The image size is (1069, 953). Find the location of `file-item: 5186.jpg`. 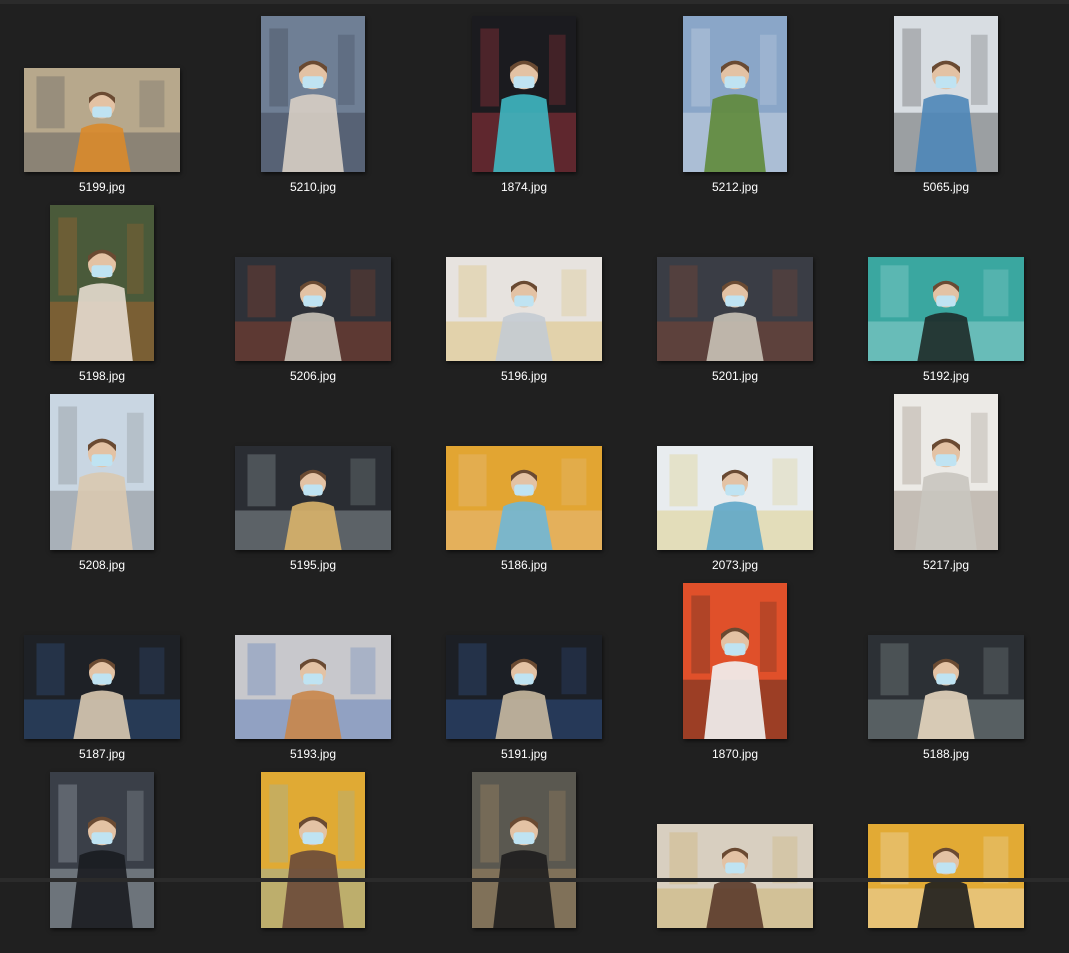

file-item: 5186.jpg is located at coordinates (524, 480).